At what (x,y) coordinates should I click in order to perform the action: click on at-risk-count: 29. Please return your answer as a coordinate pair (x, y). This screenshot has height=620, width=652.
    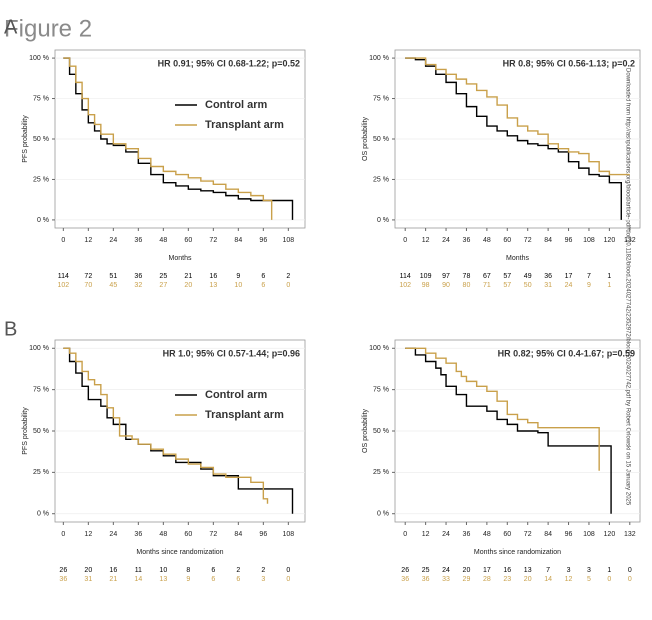
    Looking at the image, I should click on (467, 579).